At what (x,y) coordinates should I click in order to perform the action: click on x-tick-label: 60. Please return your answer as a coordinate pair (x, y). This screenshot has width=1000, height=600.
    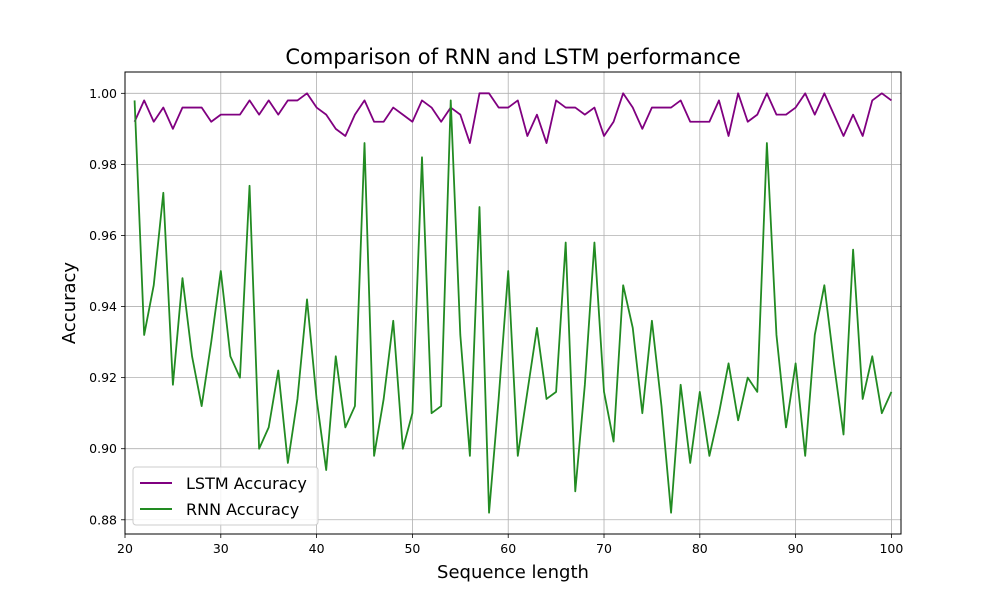
    Looking at the image, I should click on (508, 548).